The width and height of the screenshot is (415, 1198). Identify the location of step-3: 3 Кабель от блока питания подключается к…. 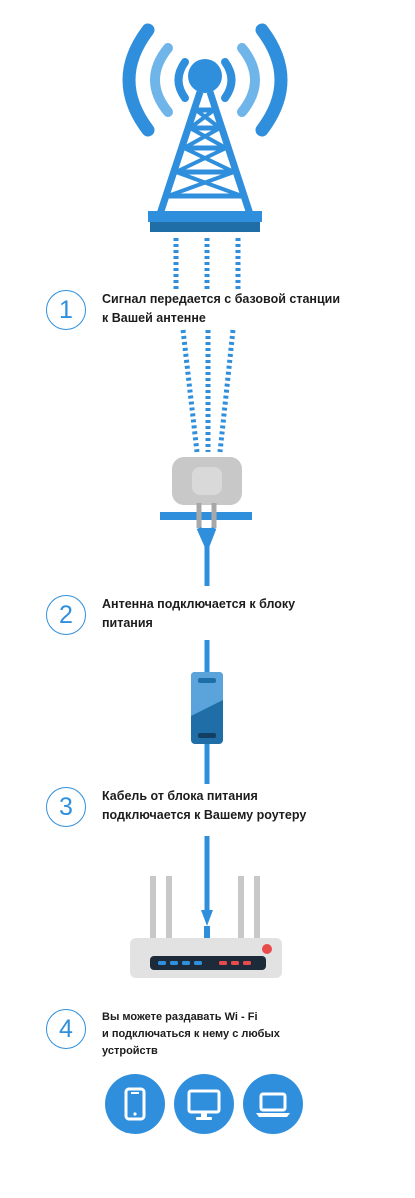
(226, 817).